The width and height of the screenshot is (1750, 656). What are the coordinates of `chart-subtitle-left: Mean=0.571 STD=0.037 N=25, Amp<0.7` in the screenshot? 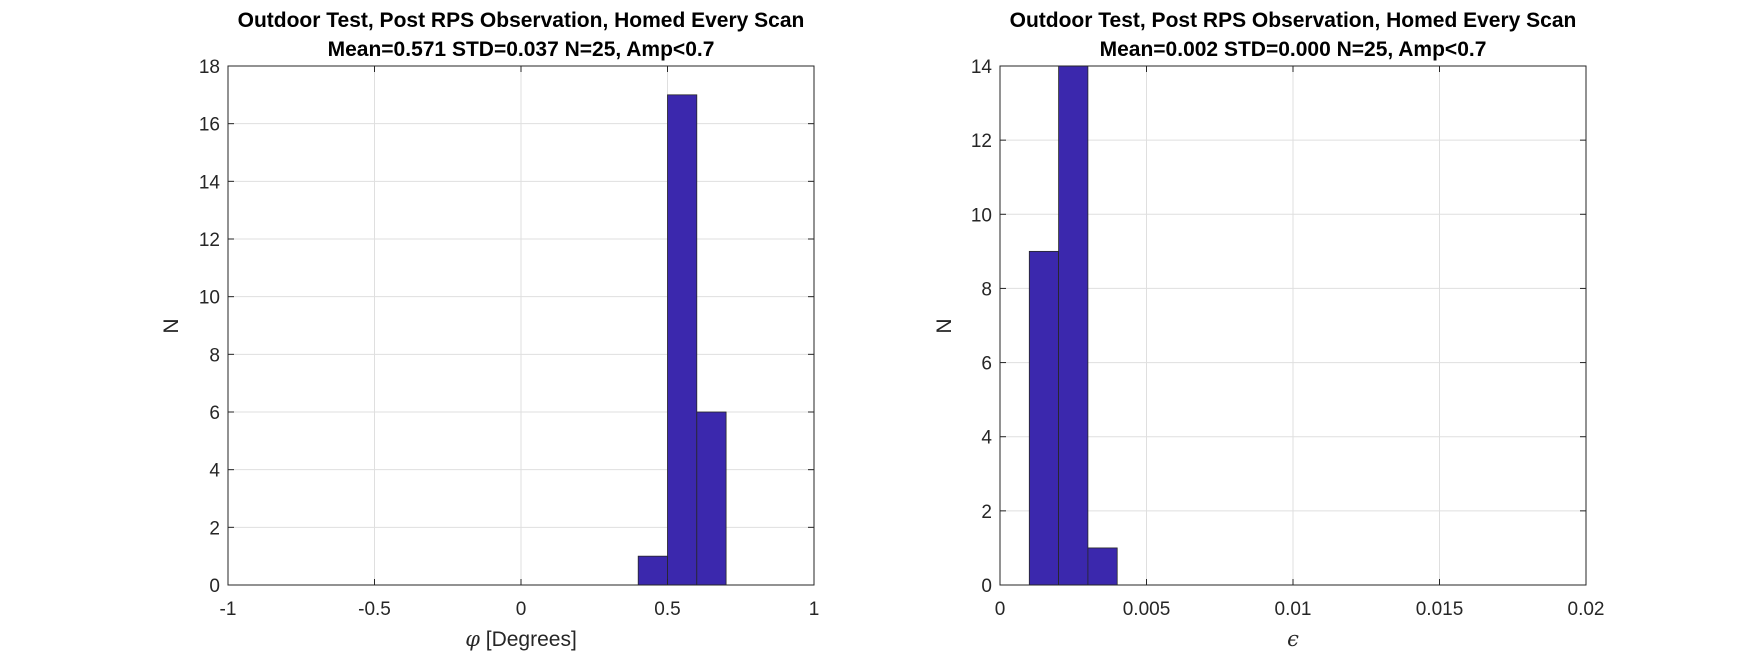 It's located at (521, 49).